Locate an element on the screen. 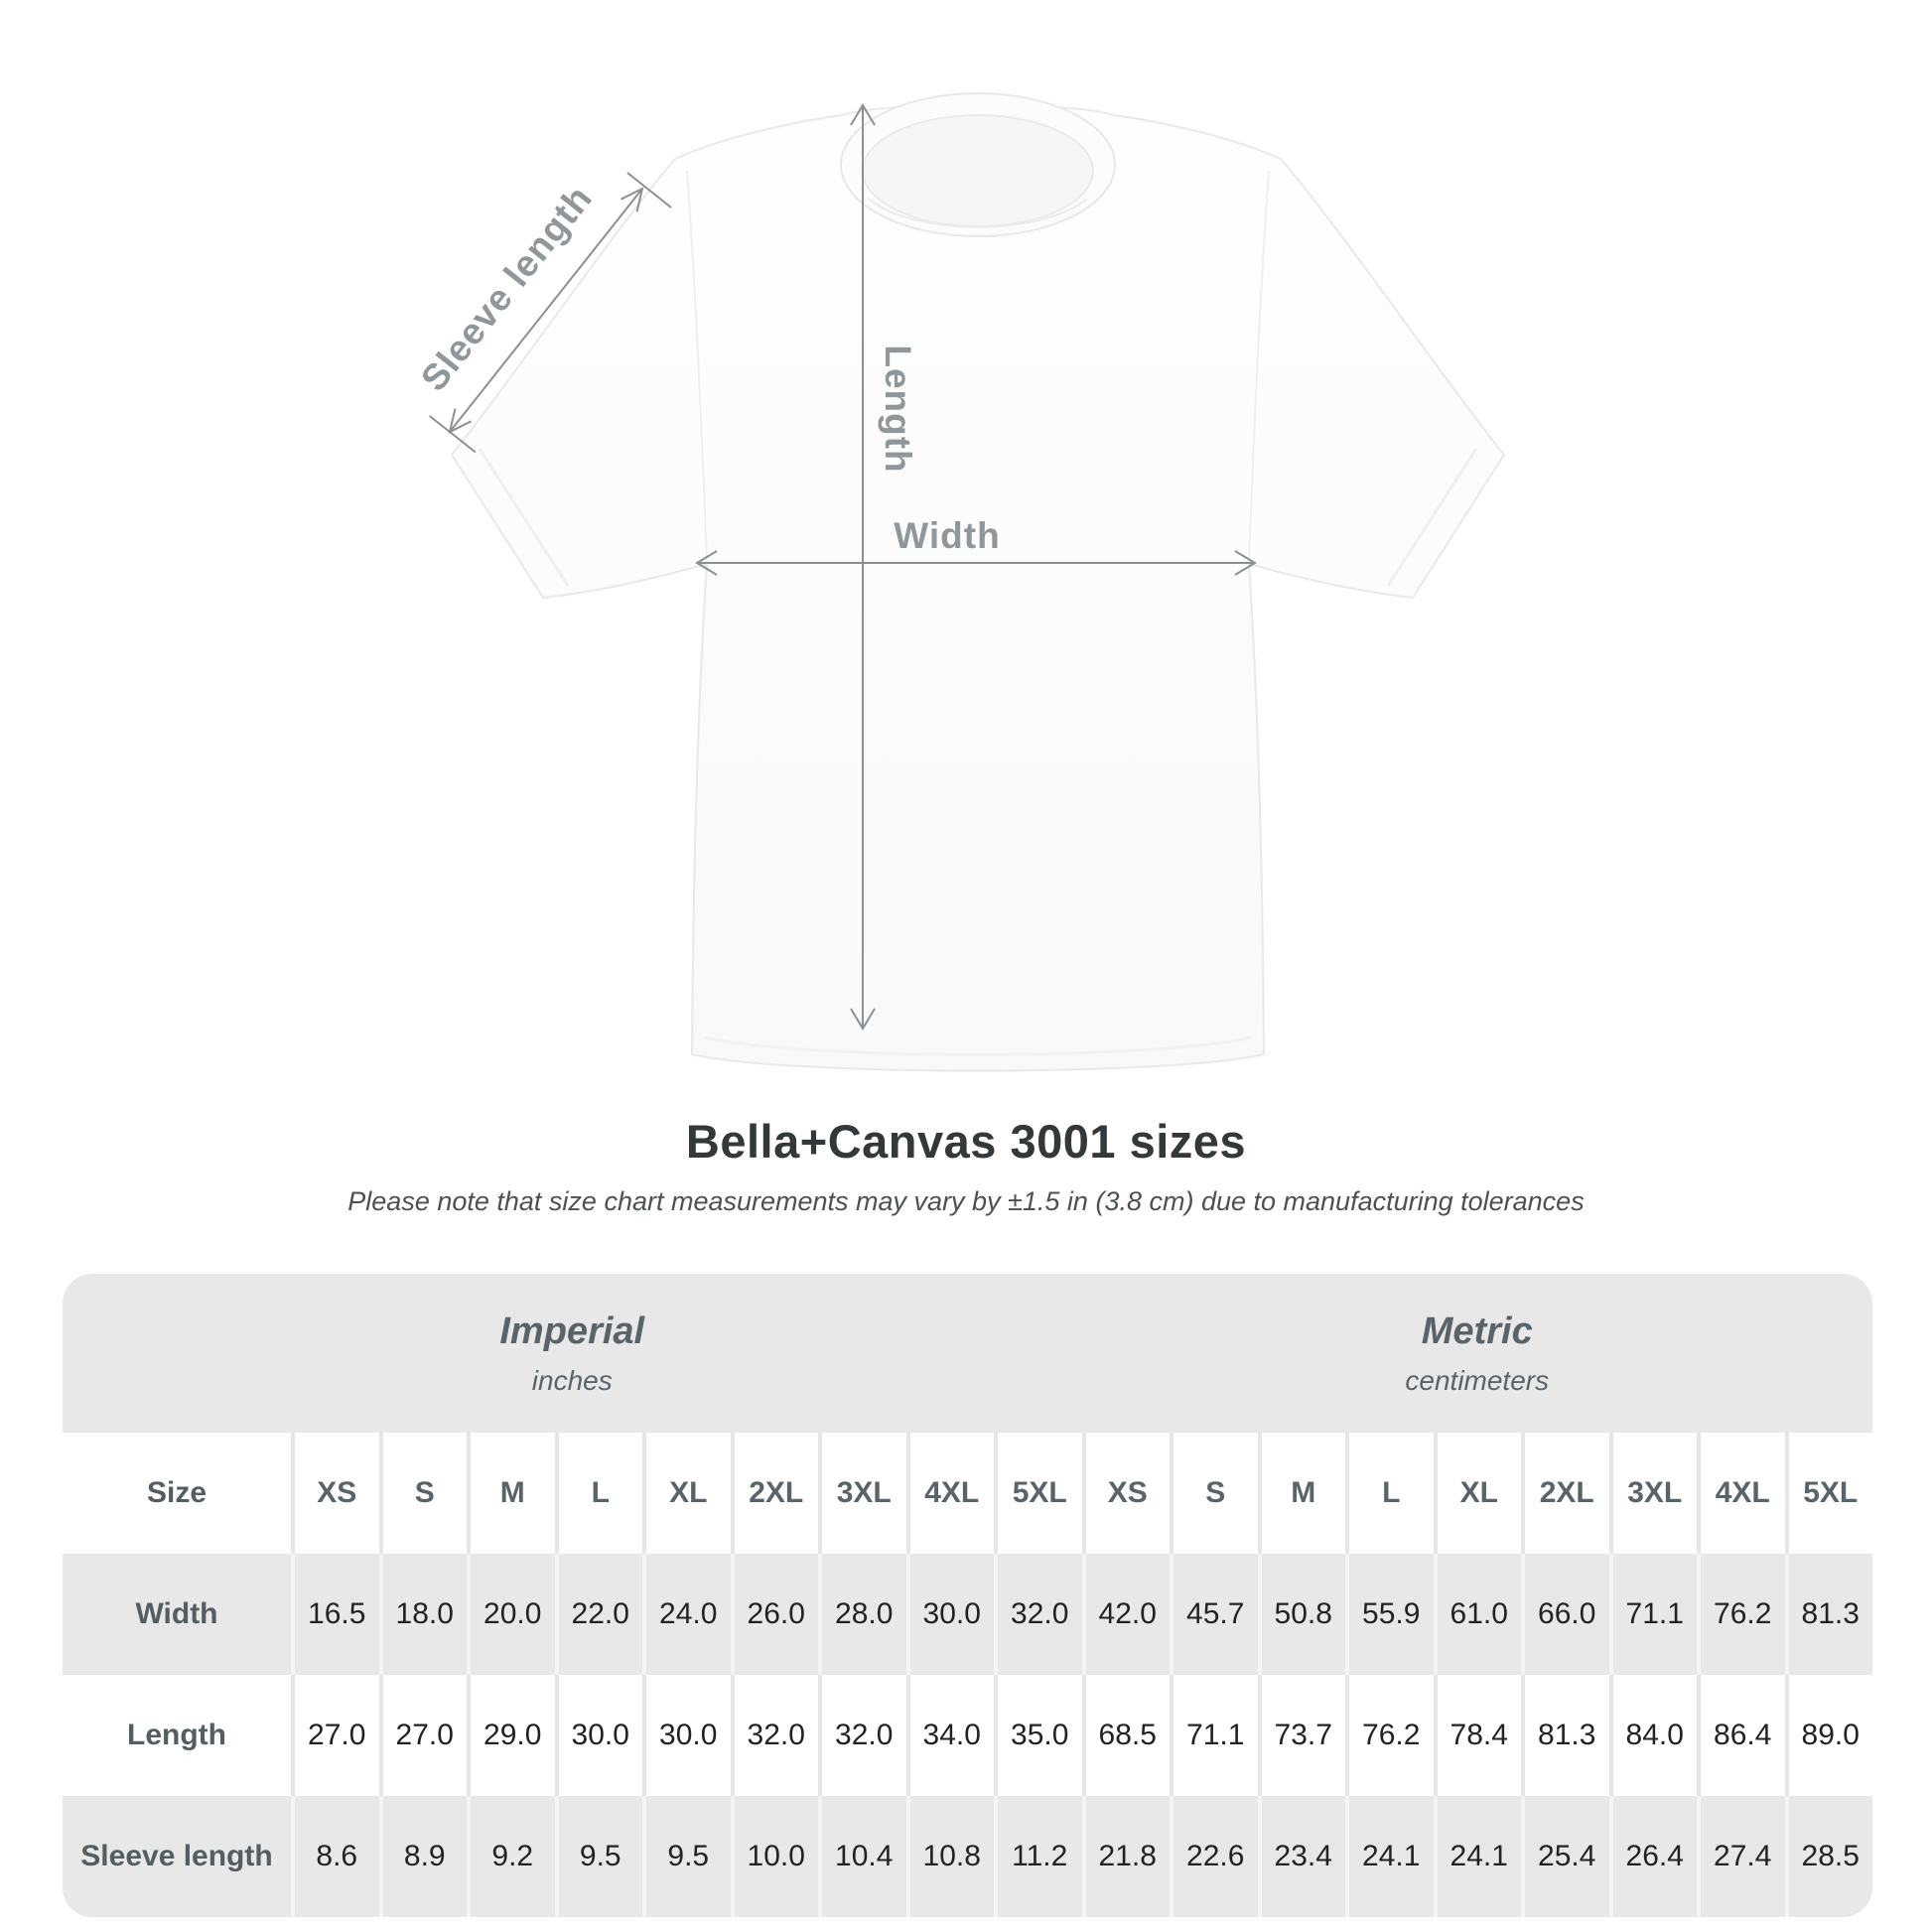 Image resolution: width=1932 pixels, height=1932 pixels. size-cell: 73.7 is located at coordinates (1301, 1735).